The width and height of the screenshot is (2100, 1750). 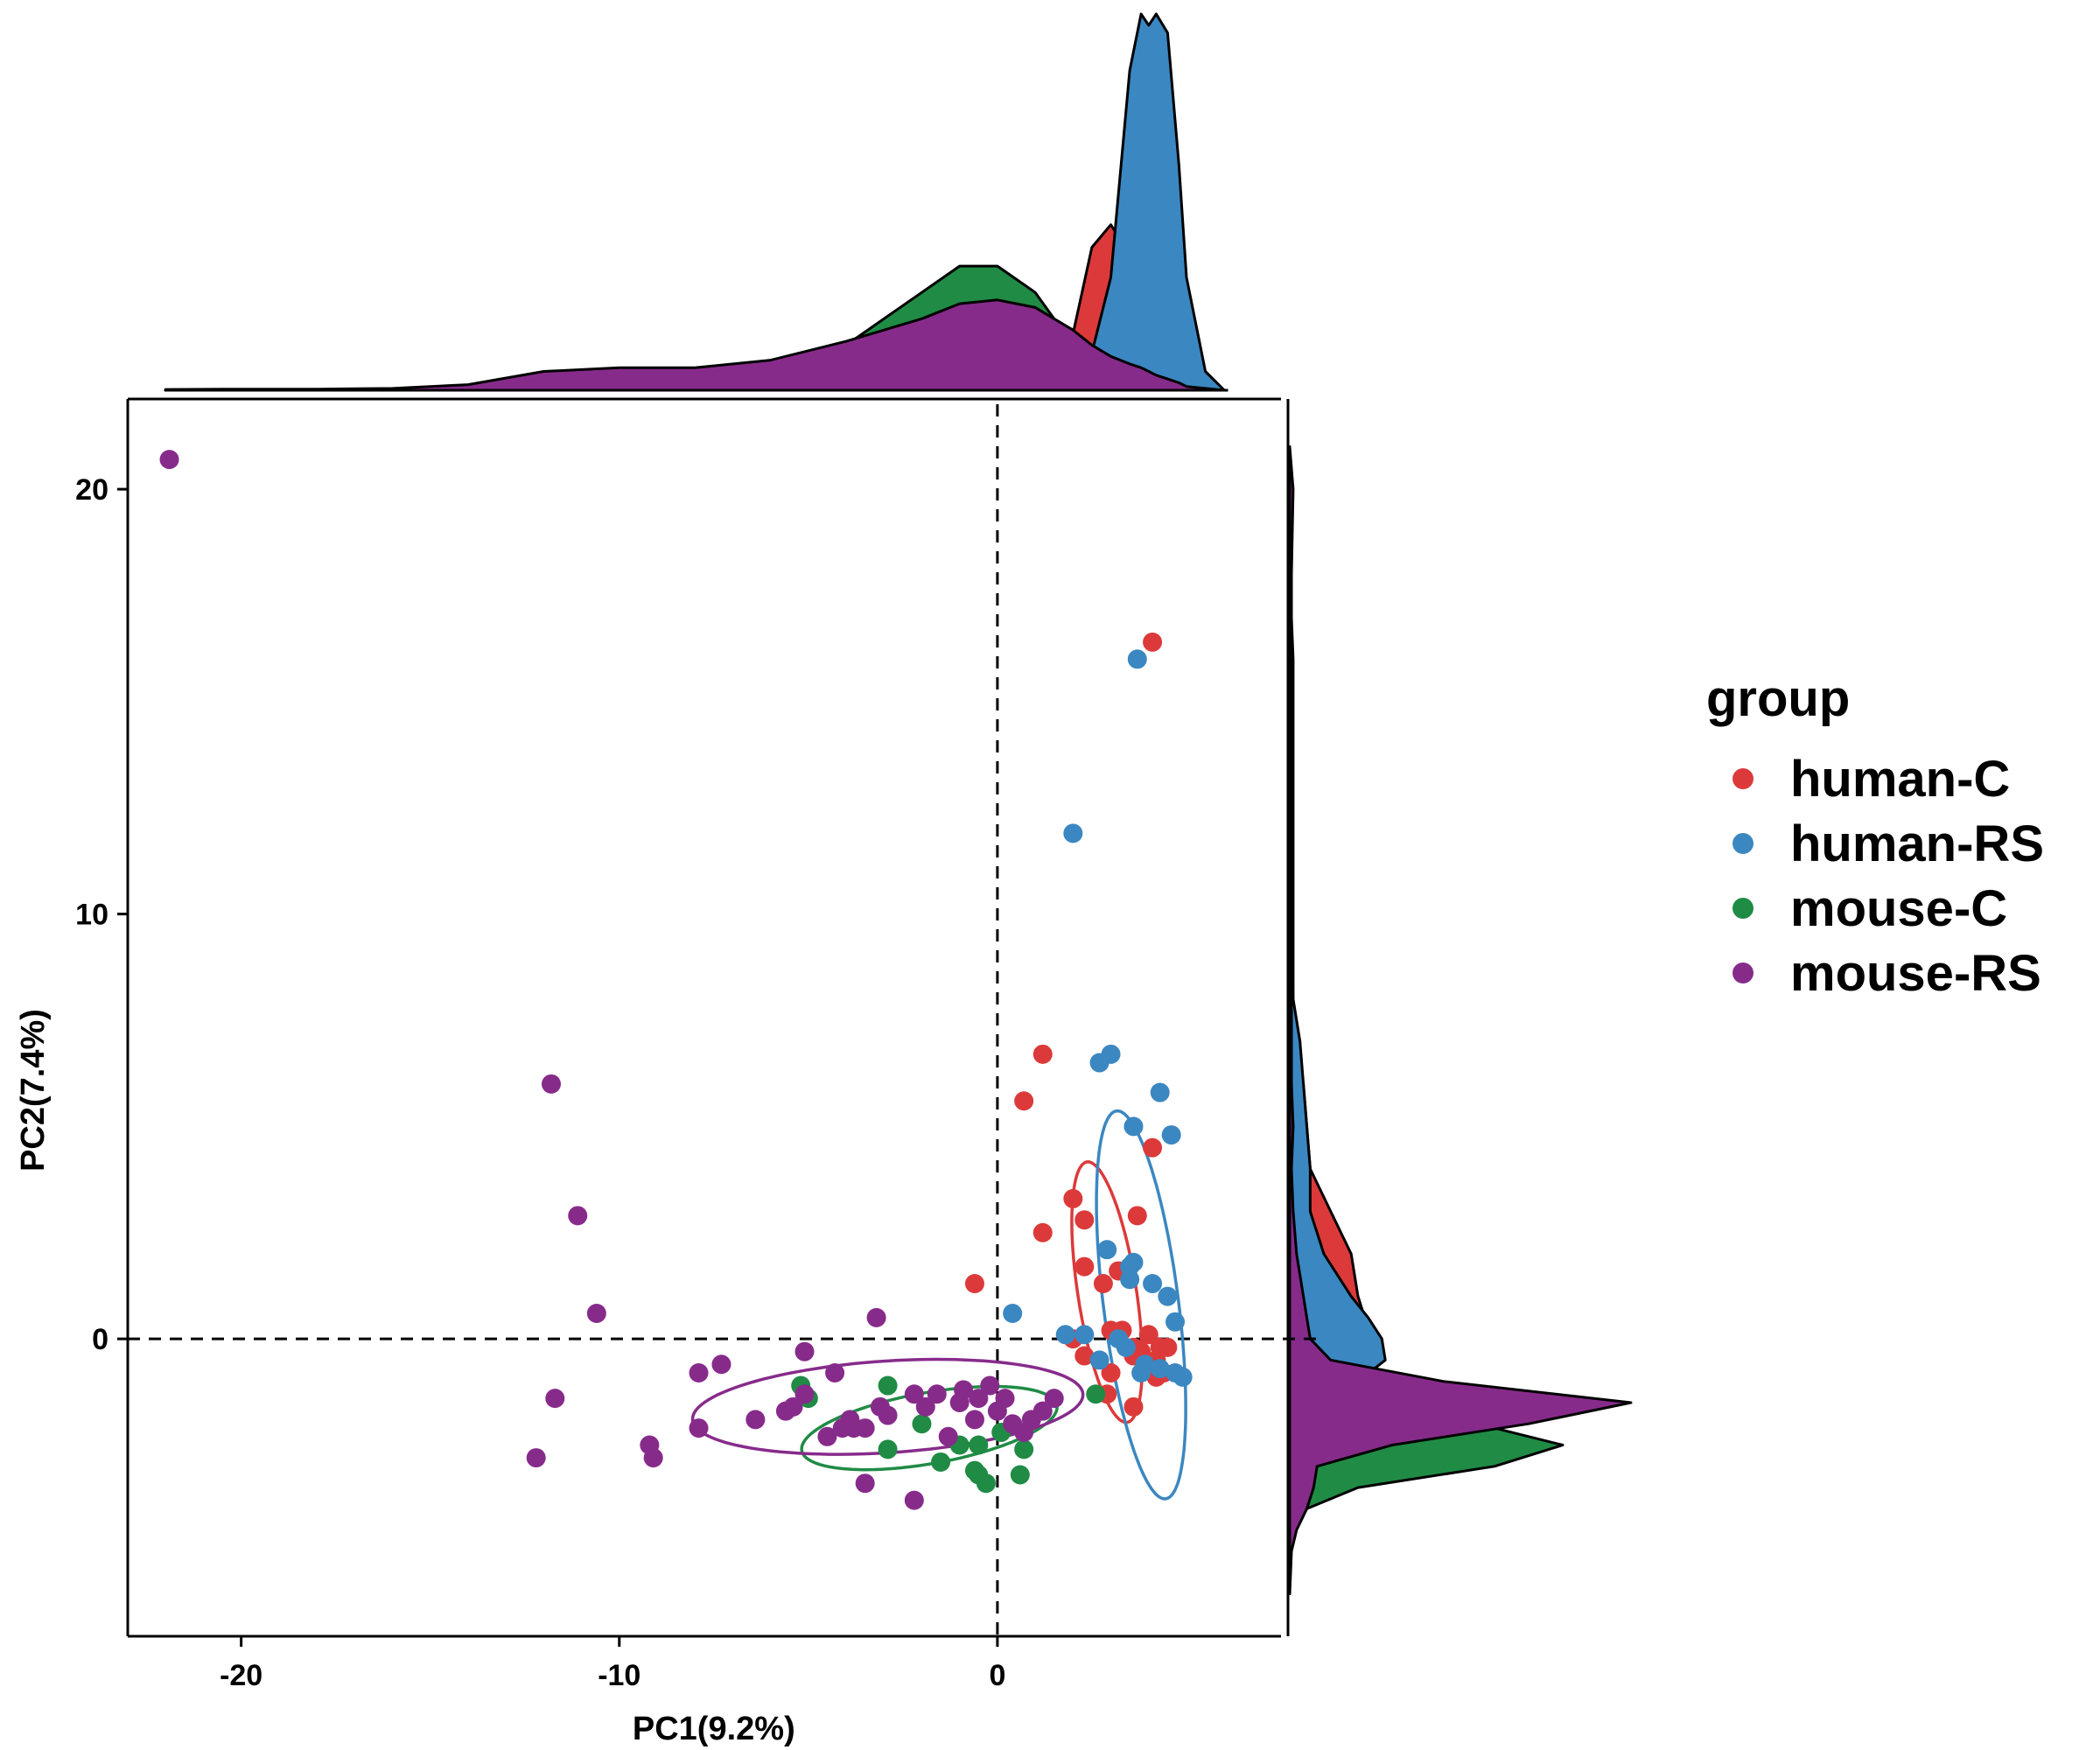 I want to click on mouse-RS-y-density, so click(x=1460, y=1020).